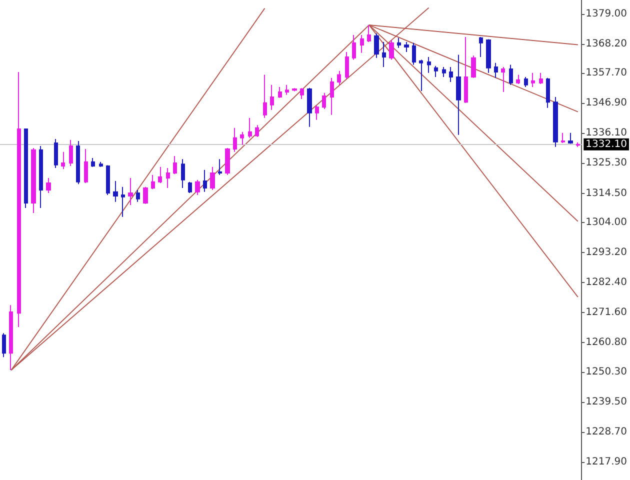 The width and height of the screenshot is (630, 480). Describe the element at coordinates (607, 282) in the screenshot. I see `y-tick-label: 1282.40` at that location.